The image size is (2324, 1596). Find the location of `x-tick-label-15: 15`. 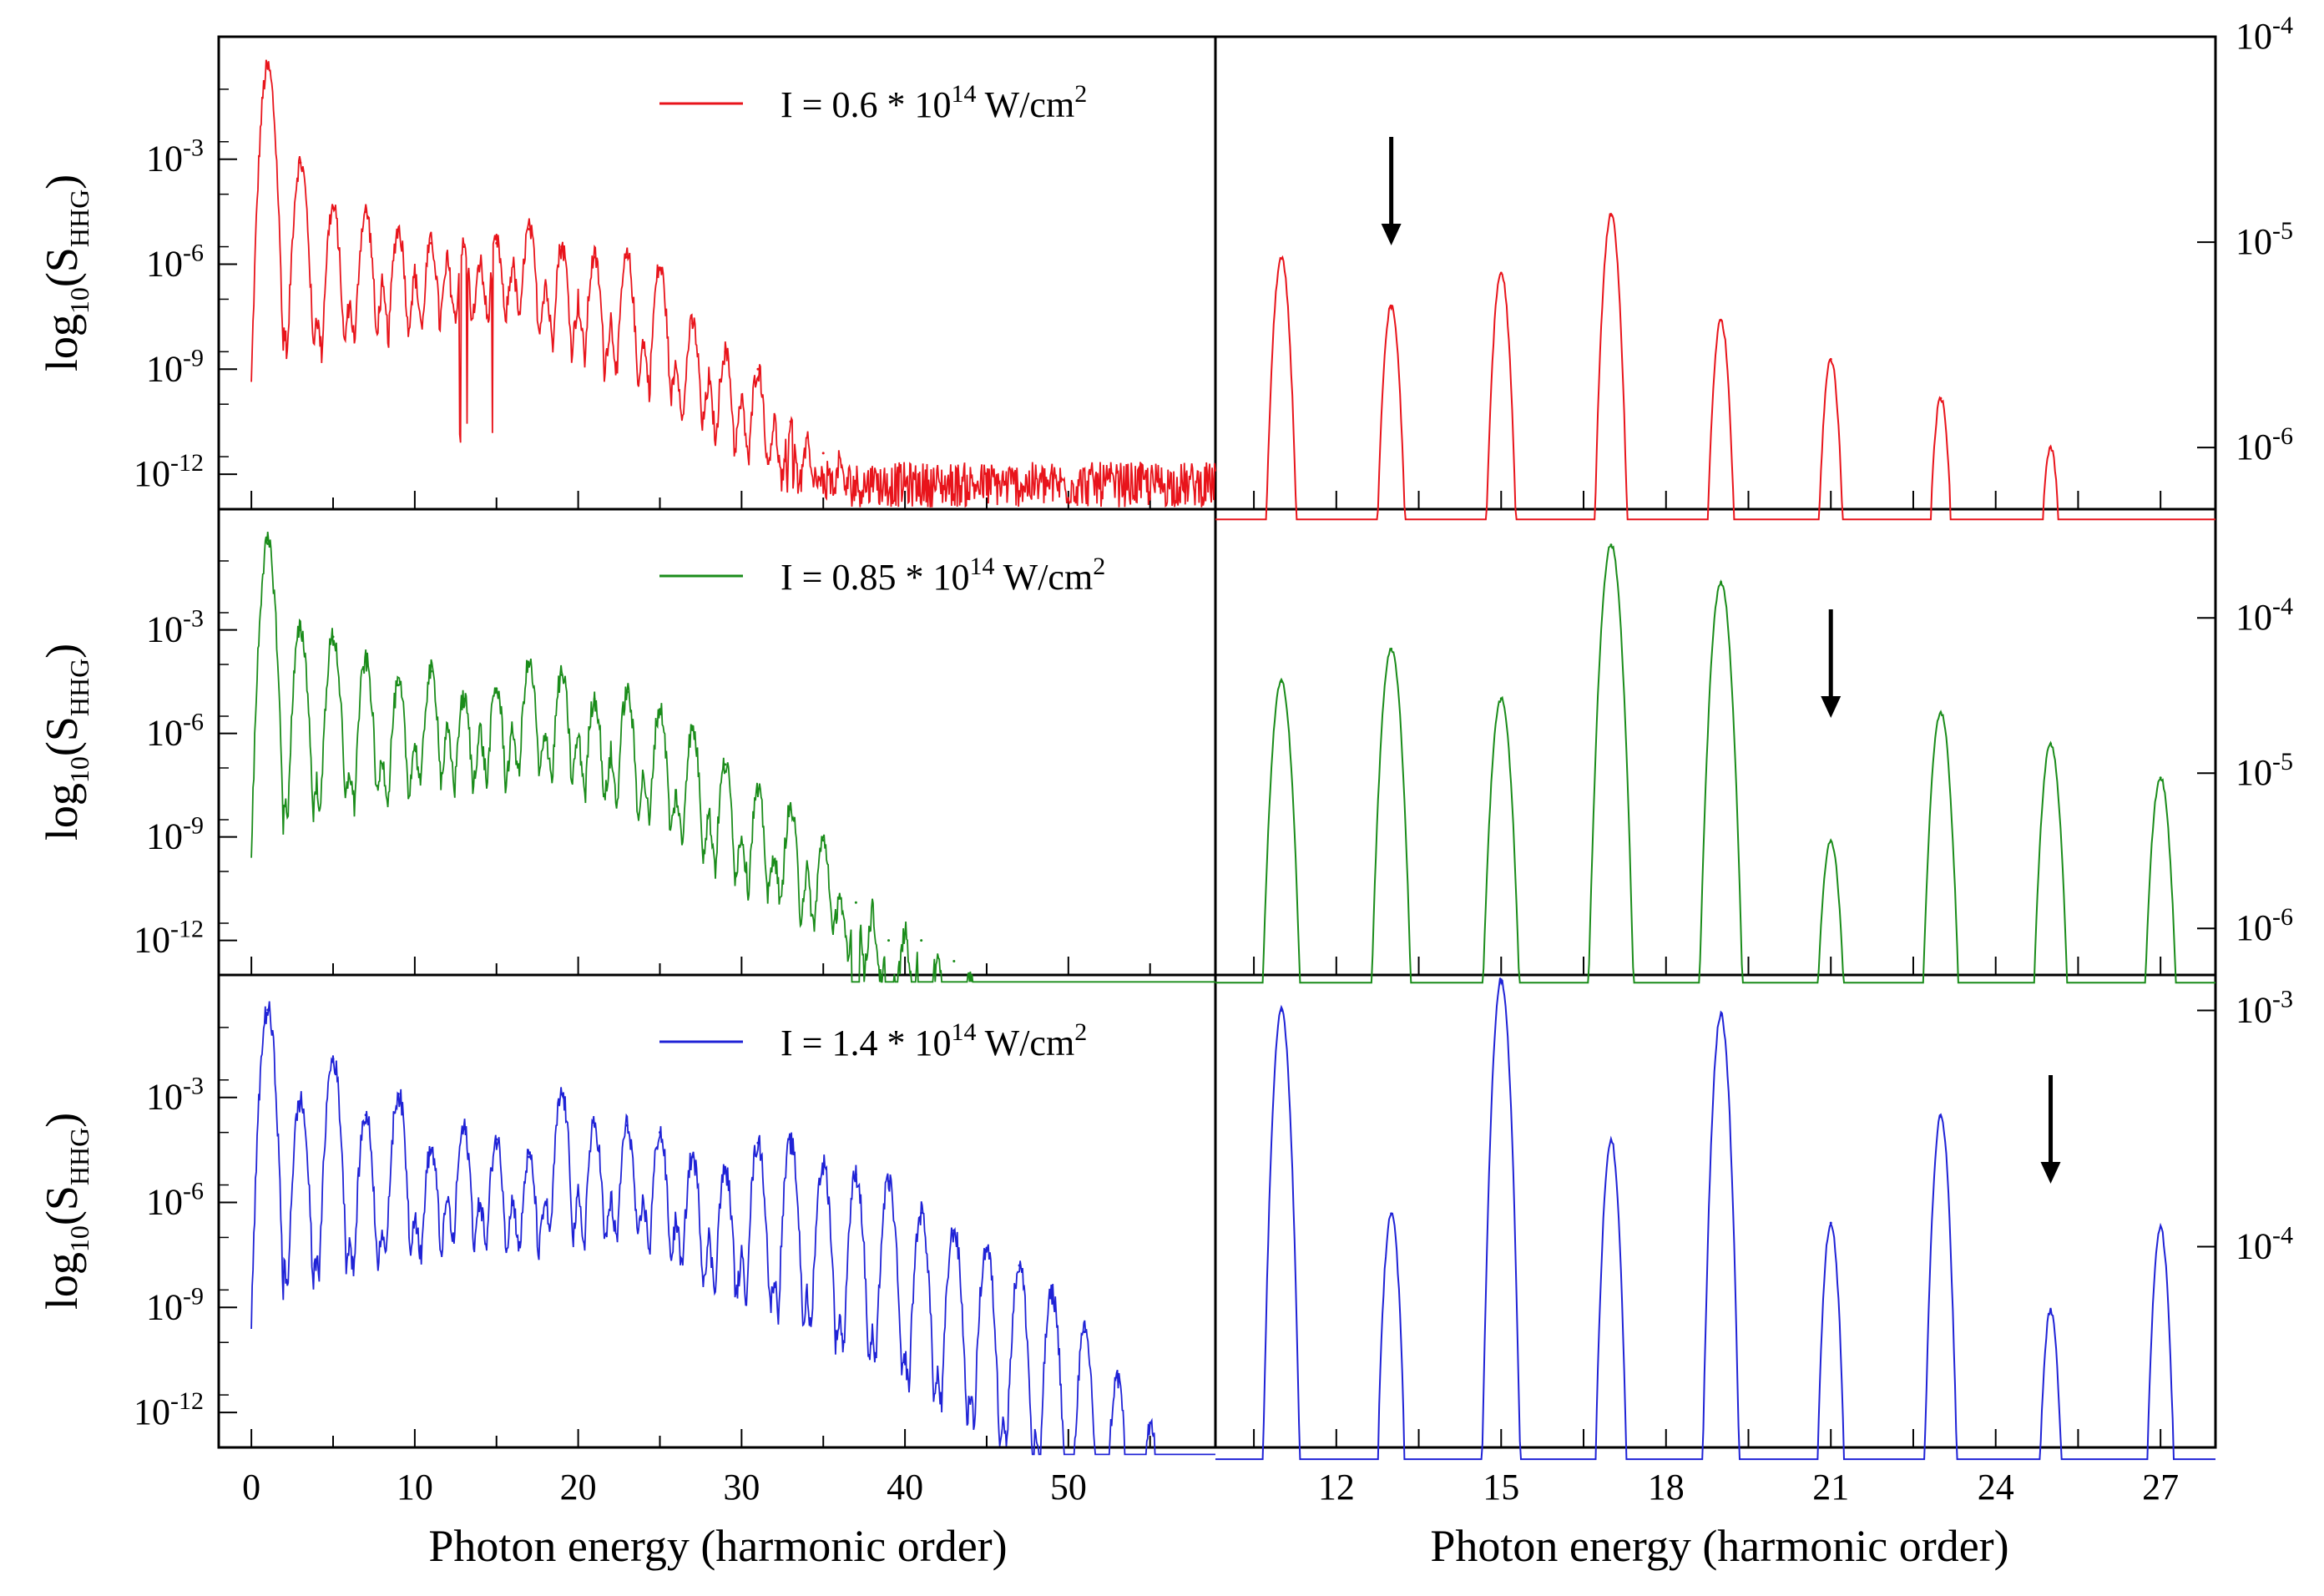

x-tick-label-15: 15 is located at coordinates (1501, 1487).